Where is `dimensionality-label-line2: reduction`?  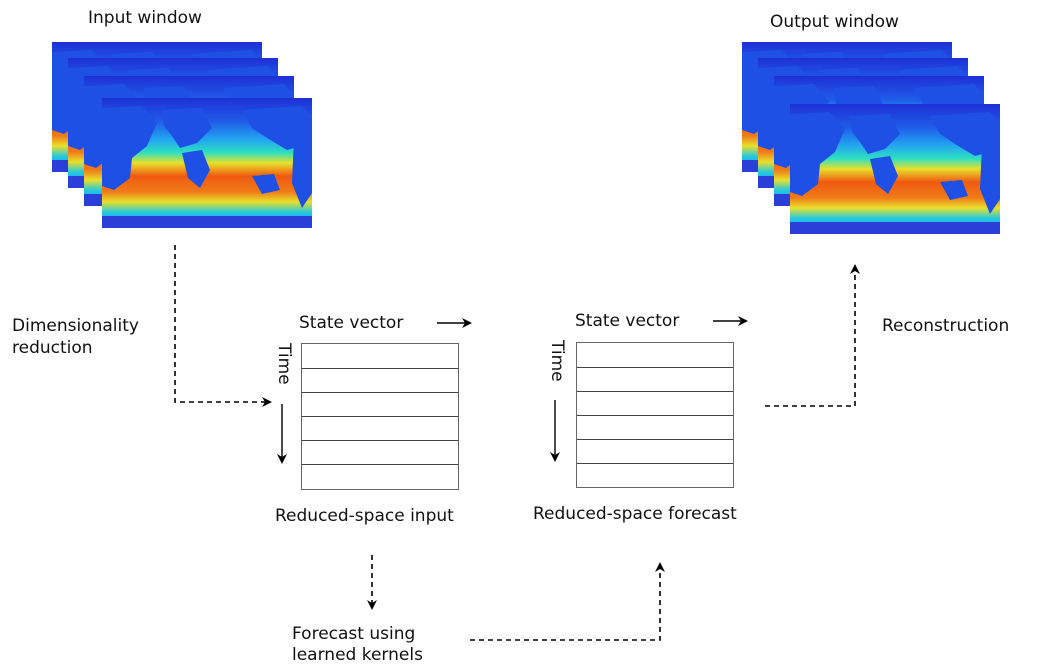 dimensionality-label-line2: reduction is located at coordinates (52, 348).